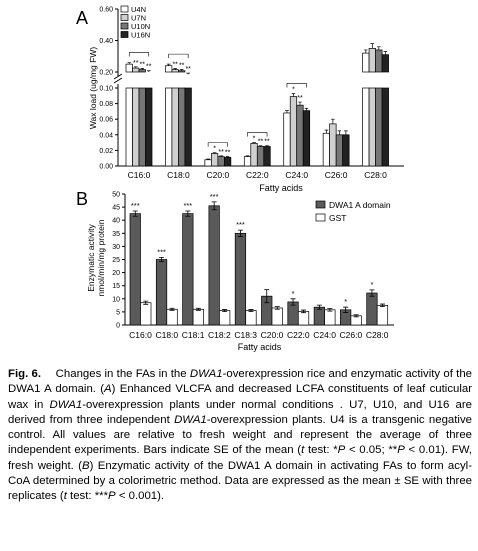  Describe the element at coordinates (360, 205) in the screenshot. I see `legend-label: DWA1 A domain` at that location.